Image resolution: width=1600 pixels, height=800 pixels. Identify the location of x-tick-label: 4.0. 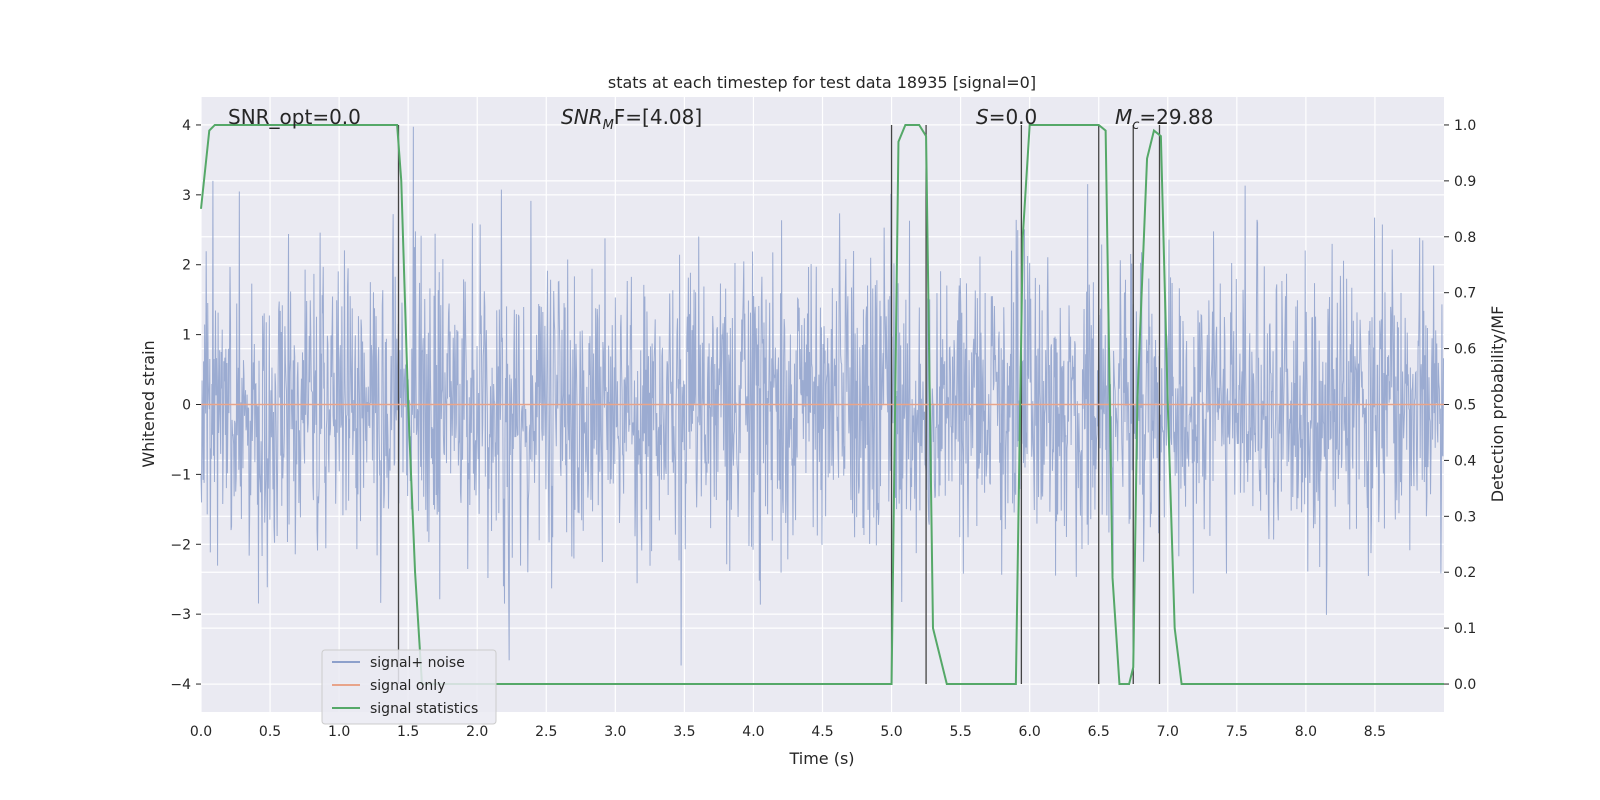
(753, 732).